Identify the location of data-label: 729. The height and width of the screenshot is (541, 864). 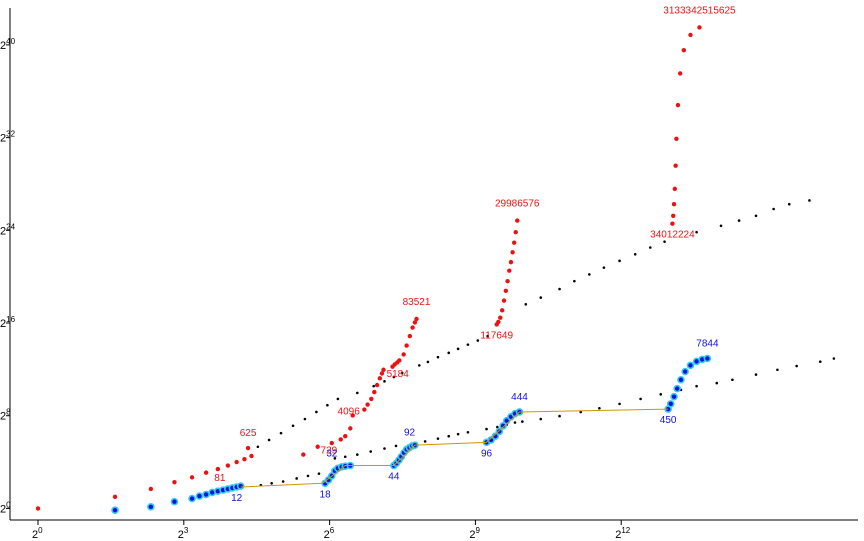
(329, 450).